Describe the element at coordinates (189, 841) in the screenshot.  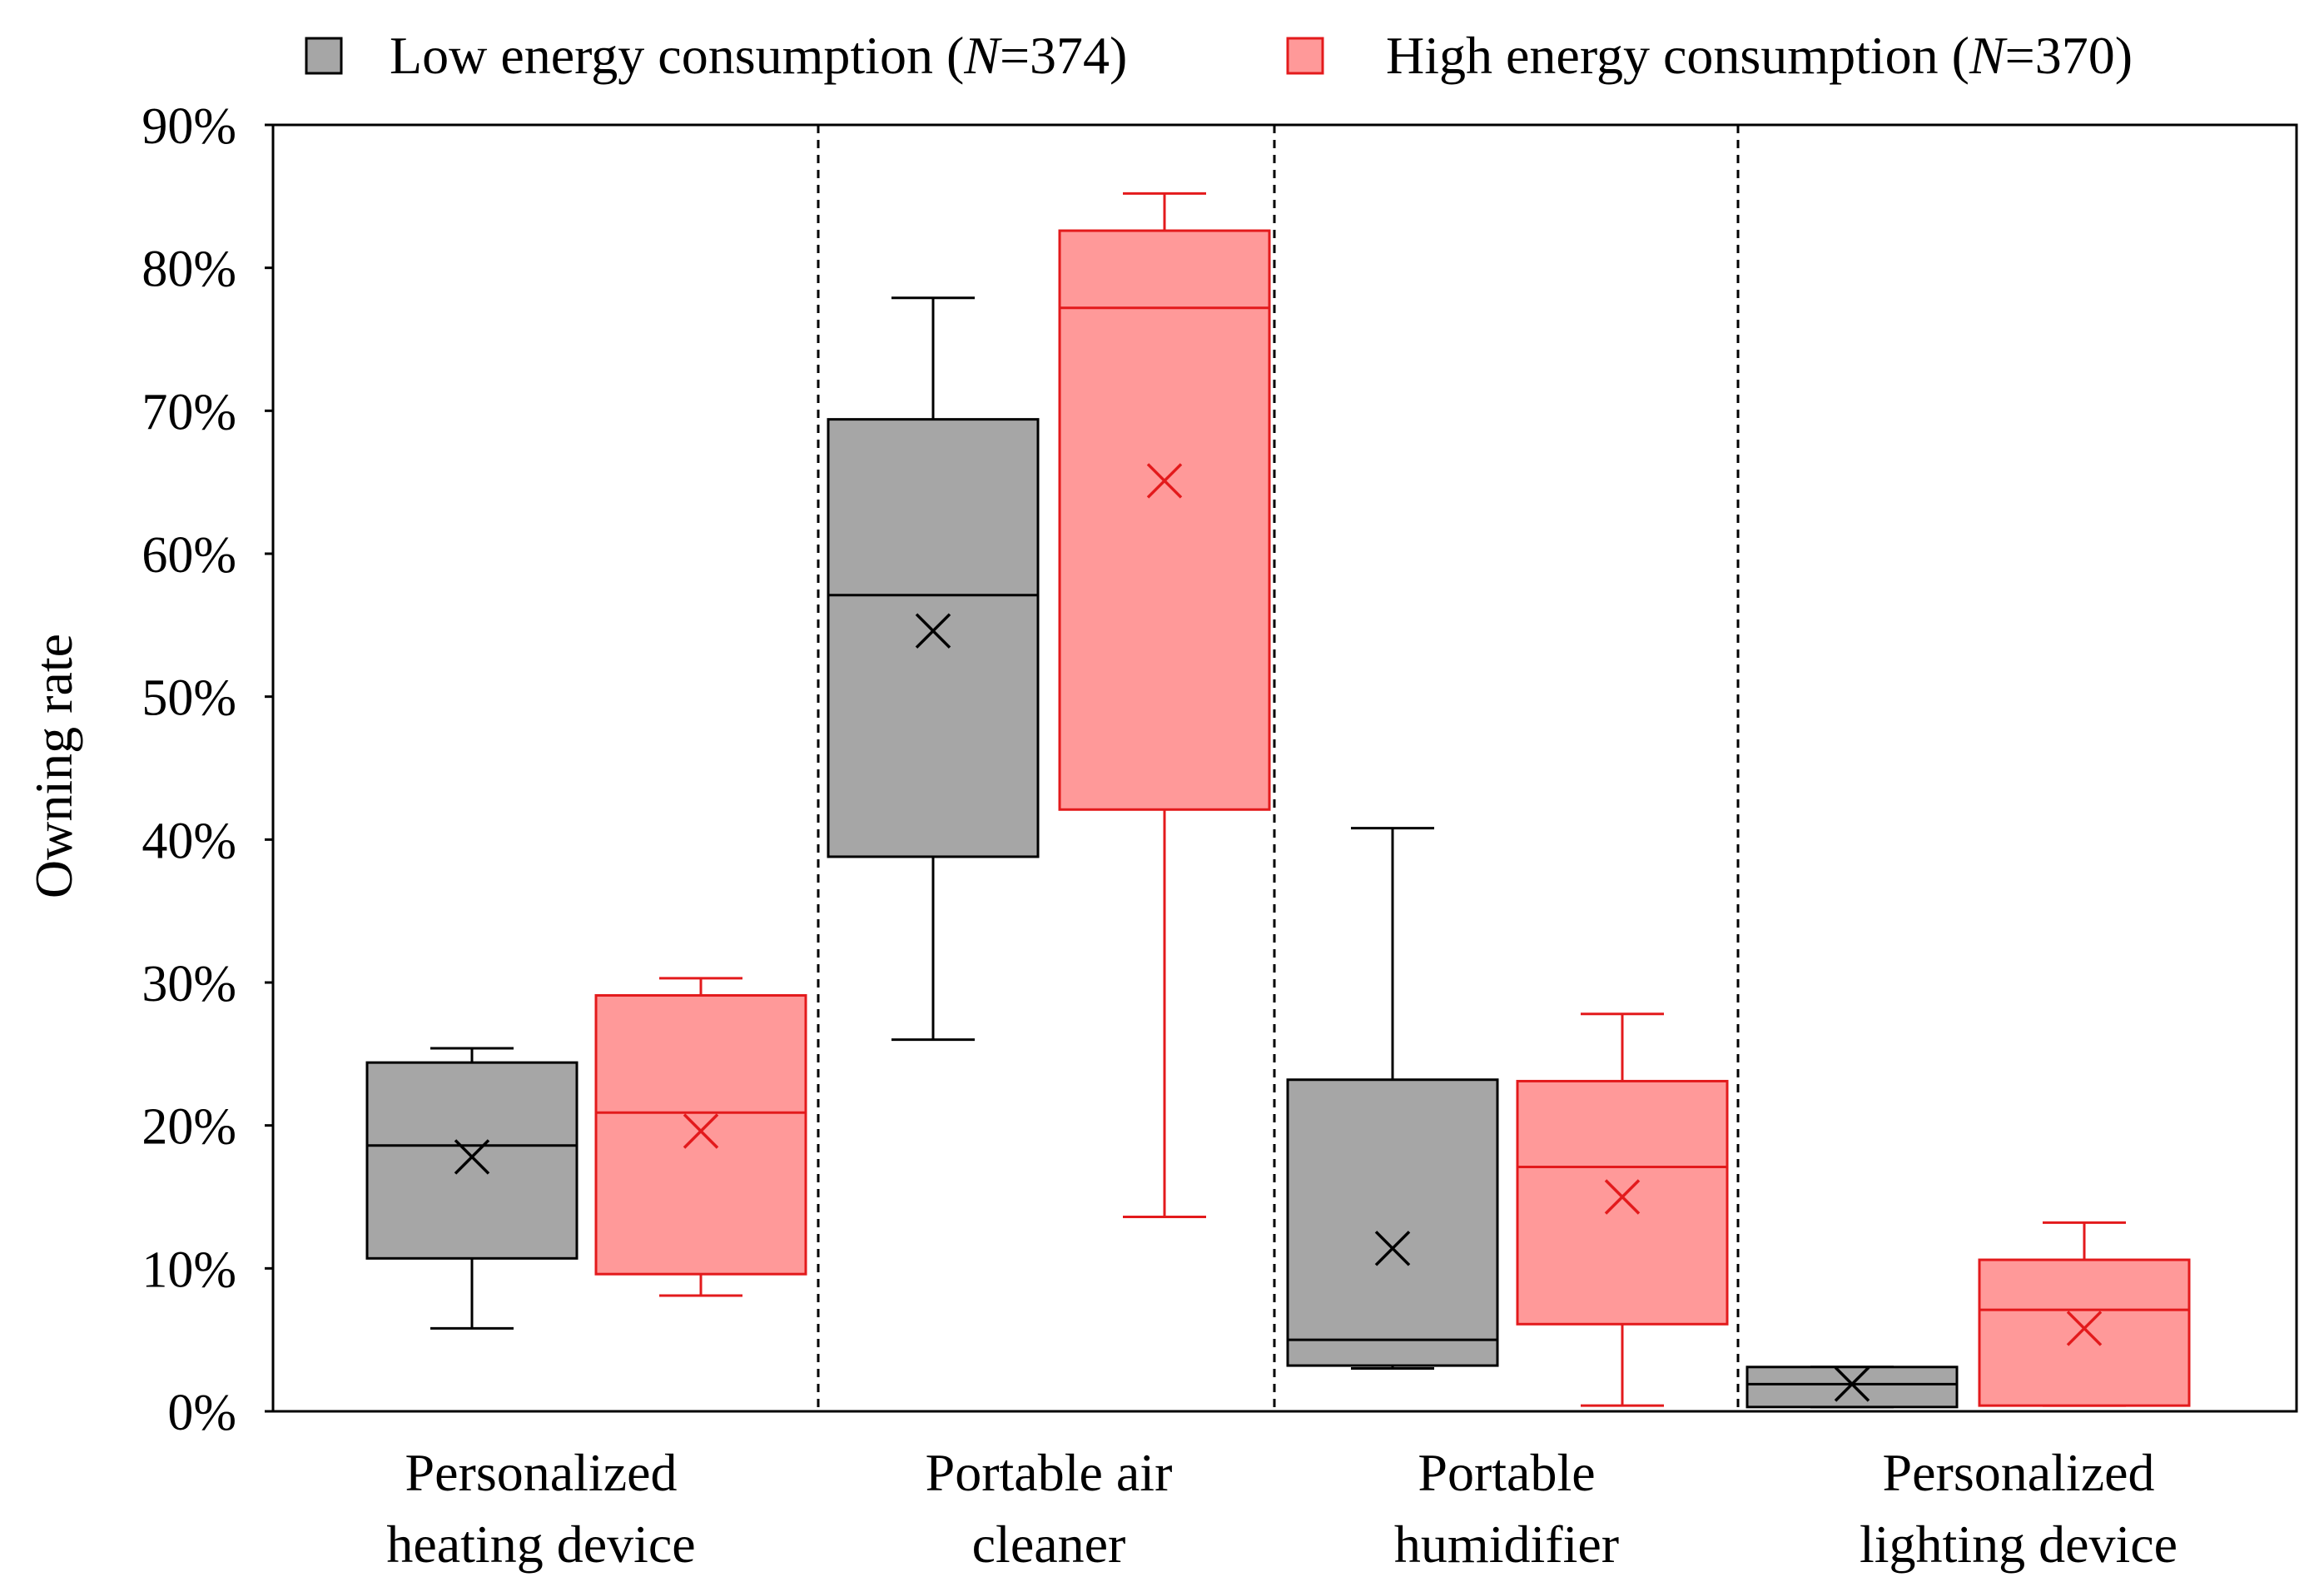
I see `y-tick-label: 40%` at that location.